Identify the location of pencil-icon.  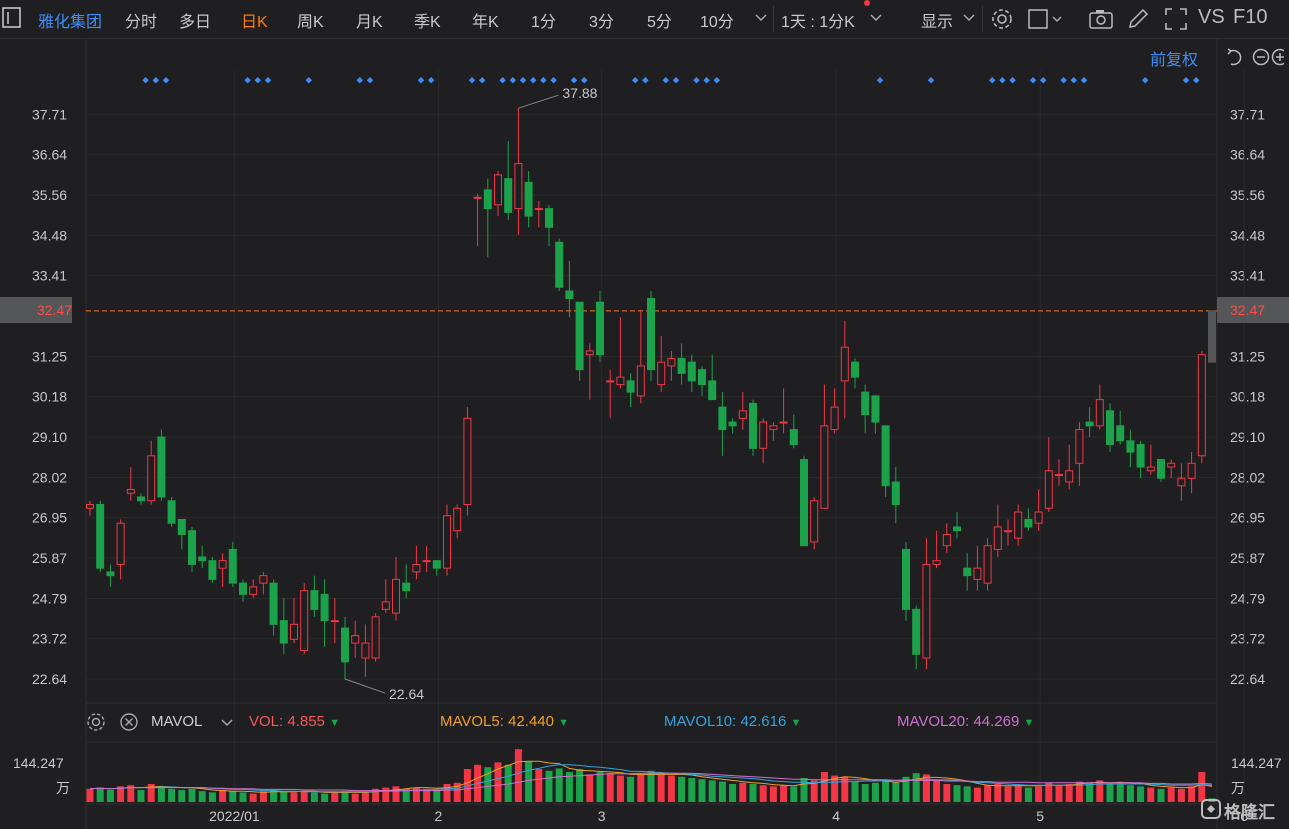
(1138, 19).